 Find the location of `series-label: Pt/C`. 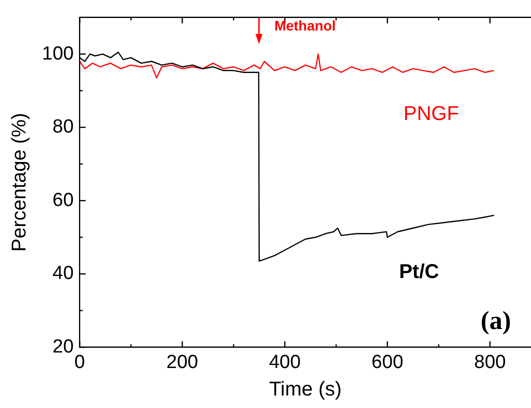

series-label: Pt/C is located at coordinates (419, 271).